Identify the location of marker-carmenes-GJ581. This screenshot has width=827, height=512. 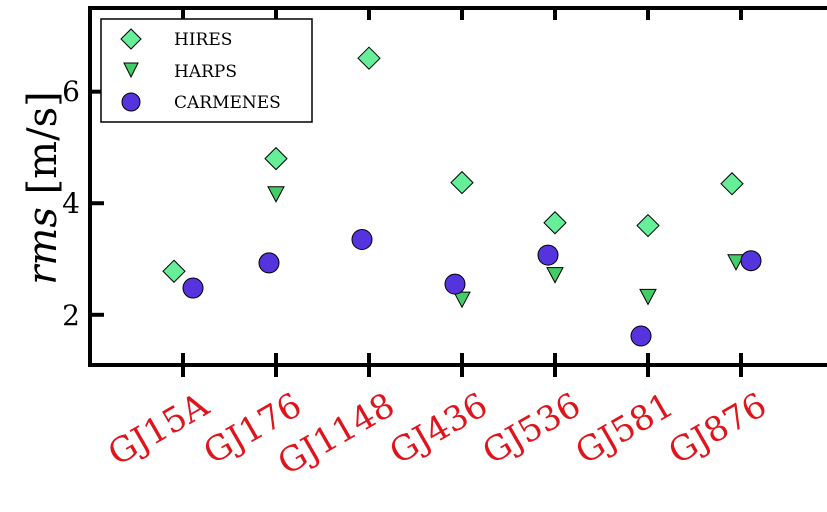
(641, 336).